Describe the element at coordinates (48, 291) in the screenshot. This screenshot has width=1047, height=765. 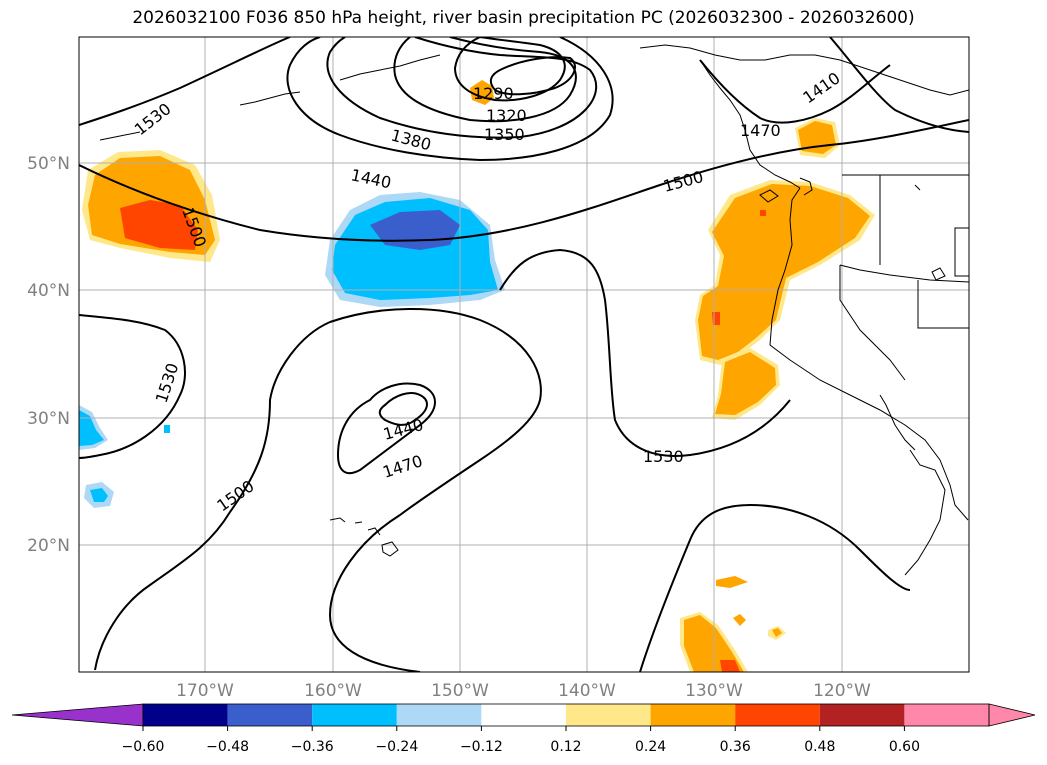
I see `lat-label-40n: 40°N` at that location.